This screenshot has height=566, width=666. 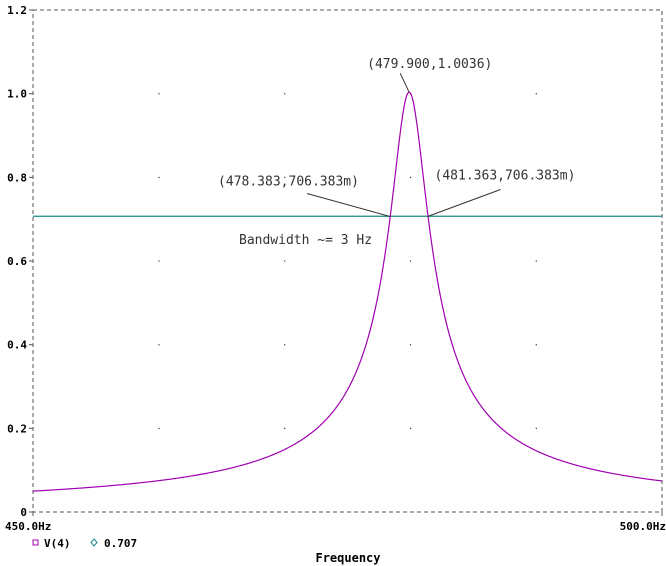 What do you see at coordinates (23, 512) in the screenshot?
I see `y-tick-label: 0` at bounding box center [23, 512].